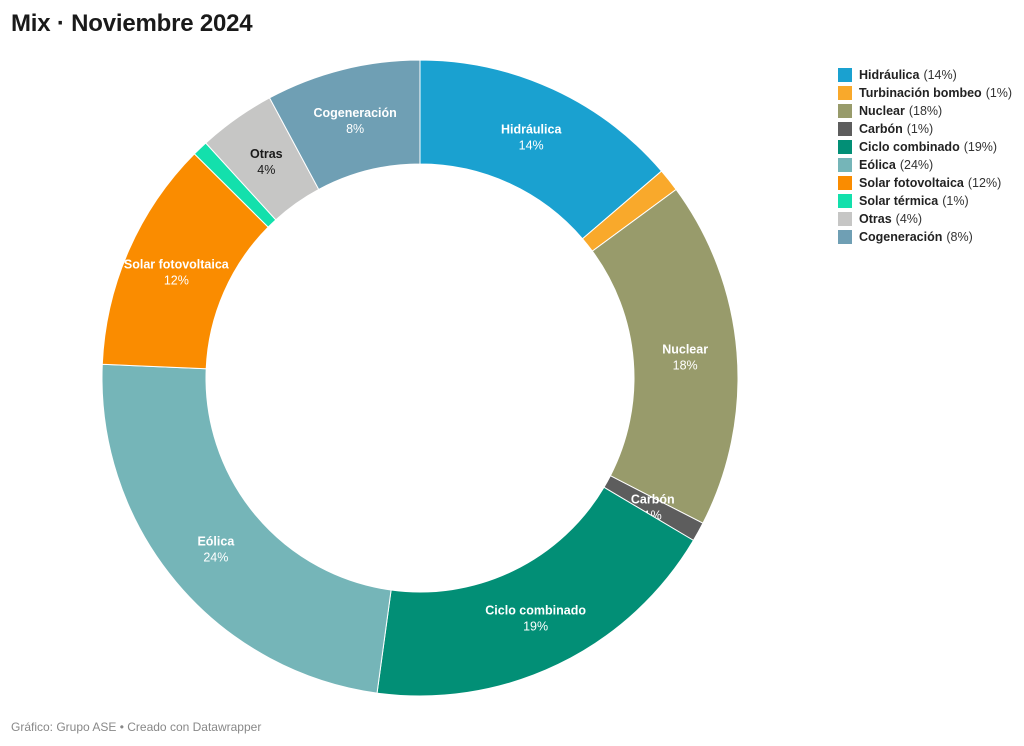 The width and height of the screenshot is (1024, 746). What do you see at coordinates (984, 183) in the screenshot?
I see `legend-percent: (12%)` at bounding box center [984, 183].